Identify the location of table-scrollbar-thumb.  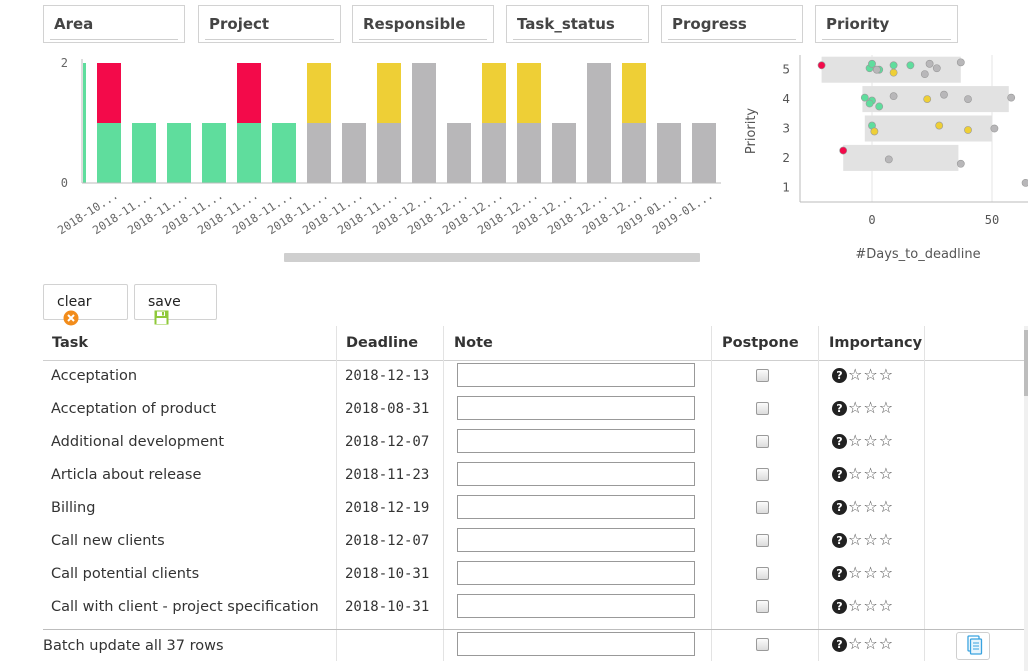
(1026, 363).